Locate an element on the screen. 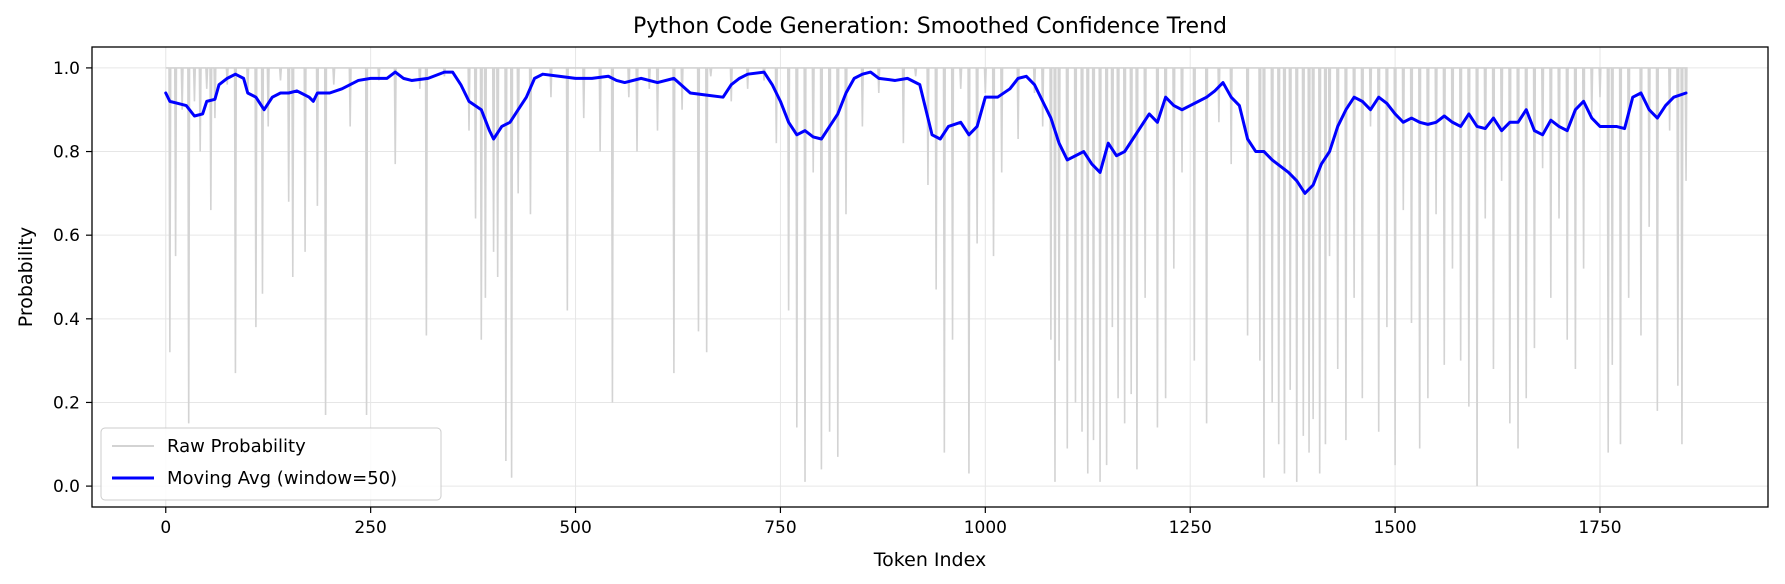 This screenshot has height=584, width=1785. y-tick-label: 0.0 is located at coordinates (66, 487).